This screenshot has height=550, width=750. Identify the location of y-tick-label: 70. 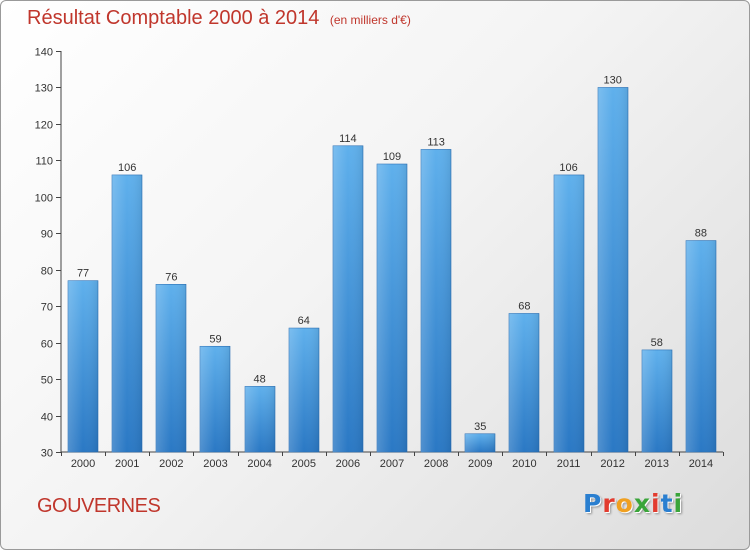
(47, 308).